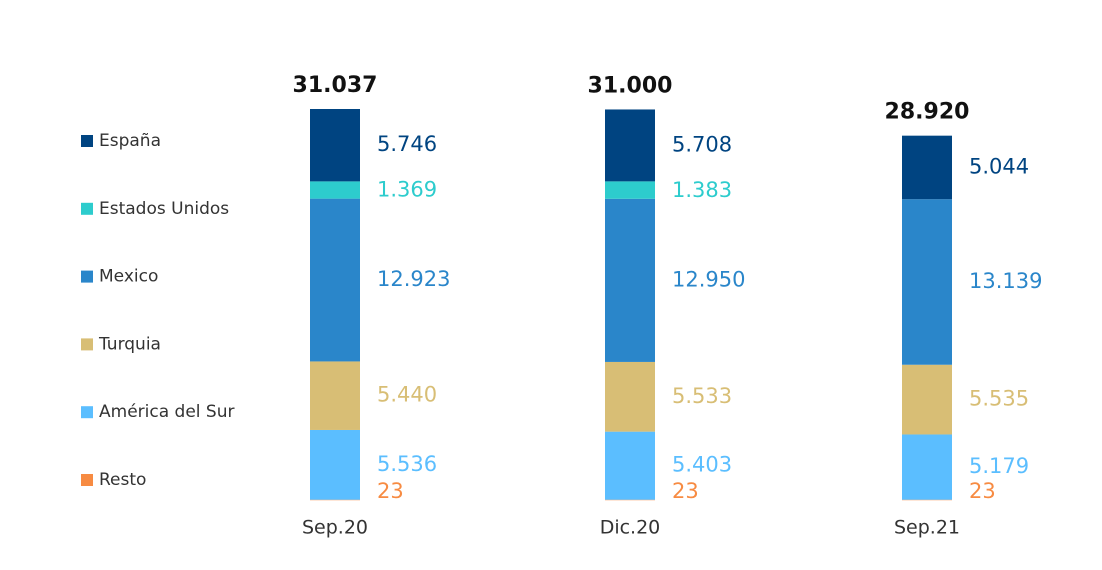 Image resolution: width=1102 pixels, height=570 pixels. I want to click on value-label: 5.403, so click(702, 465).